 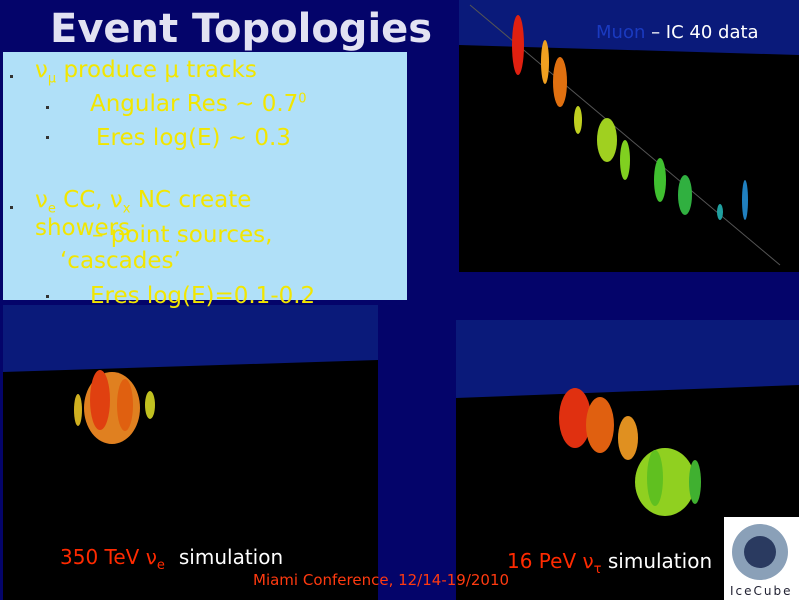 What do you see at coordinates (120, 261) in the screenshot?
I see `bullet-text: ‘cascades’` at bounding box center [120, 261].